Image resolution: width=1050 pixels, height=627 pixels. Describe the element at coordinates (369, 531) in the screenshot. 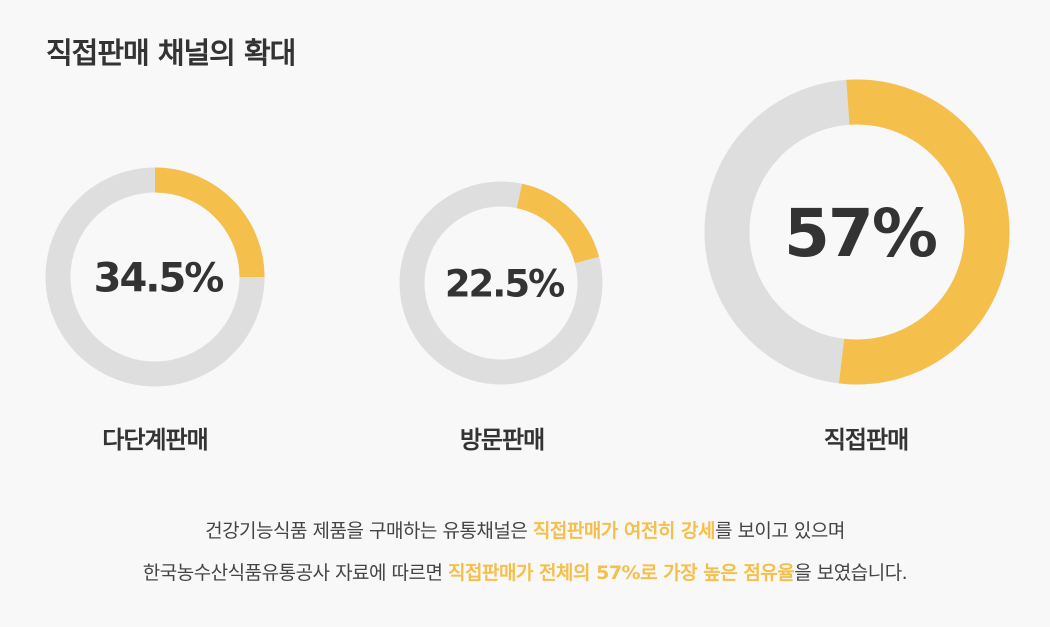

I see `text: 건강기능식품 제품을 구매하는 유통채널은` at that location.